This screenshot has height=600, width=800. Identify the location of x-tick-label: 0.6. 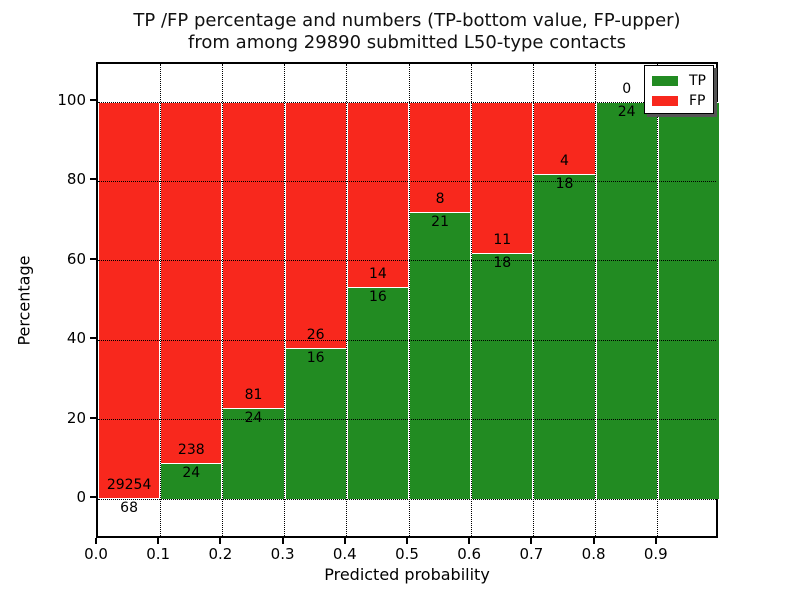
(469, 554).